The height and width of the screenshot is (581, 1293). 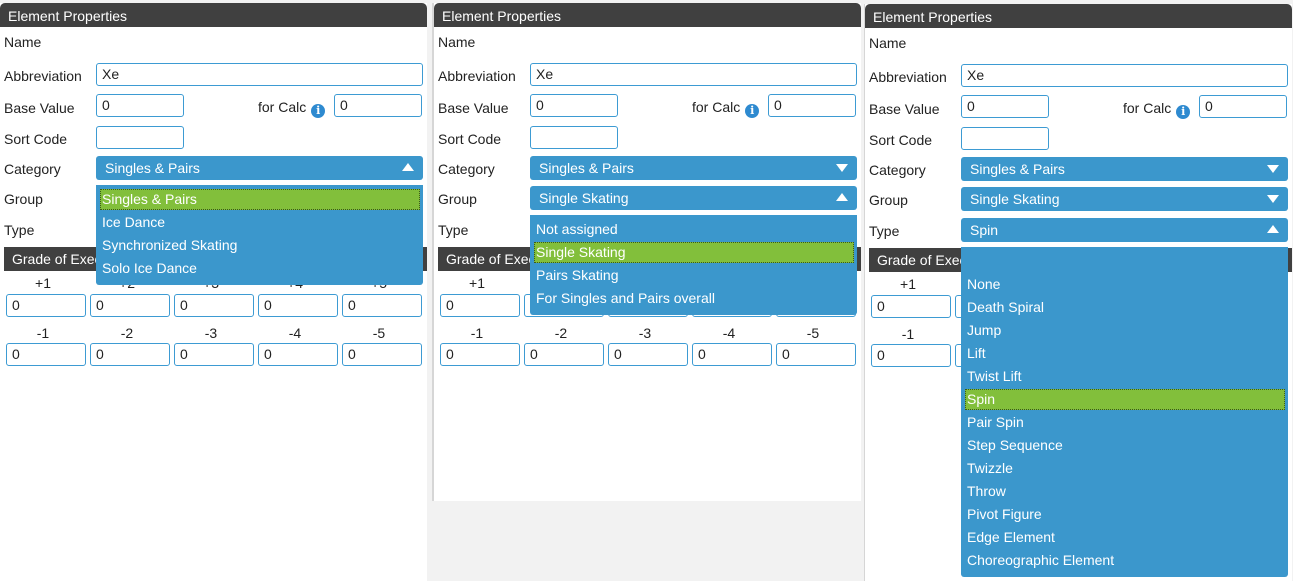 I want to click on dropdown-option: Solo Ice Dance, so click(x=149, y=268).